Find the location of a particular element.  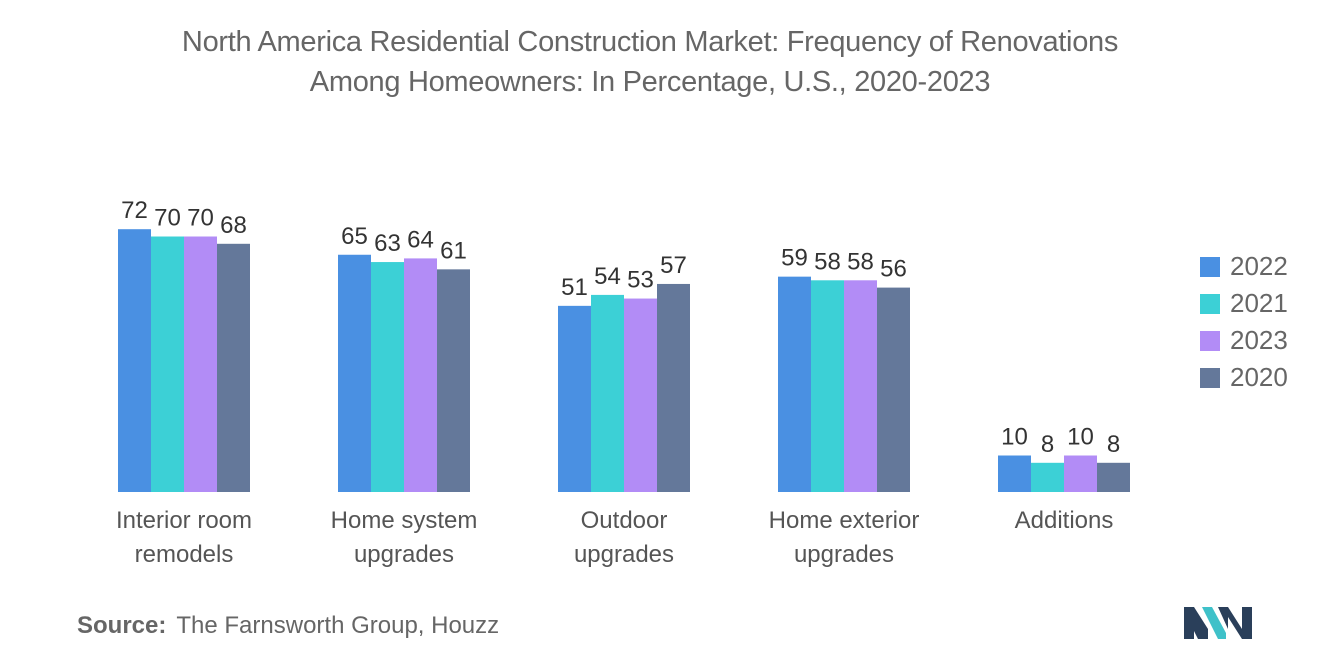

chart-legend: 2022 2021 2023 2020 is located at coordinates (1244, 322).